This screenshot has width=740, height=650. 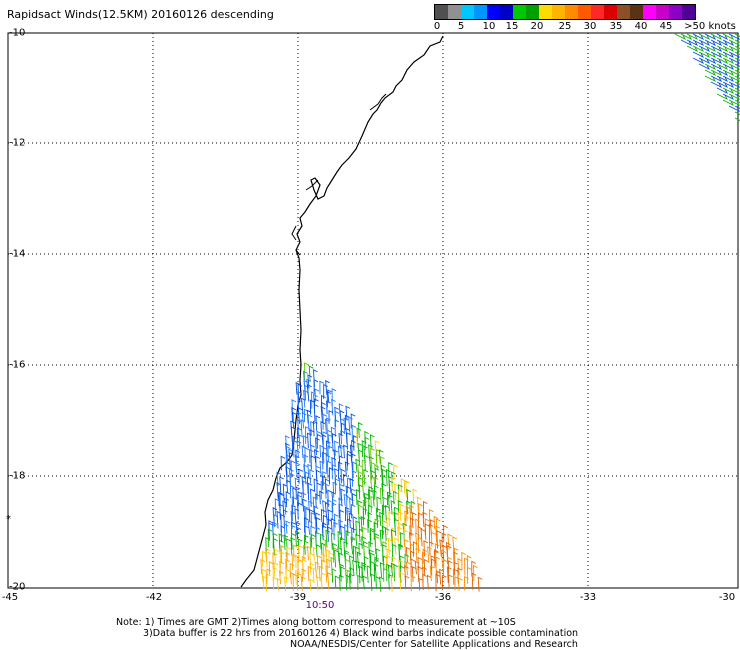 What do you see at coordinates (8, 519) in the screenshot?
I see `edge-marker: *` at bounding box center [8, 519].